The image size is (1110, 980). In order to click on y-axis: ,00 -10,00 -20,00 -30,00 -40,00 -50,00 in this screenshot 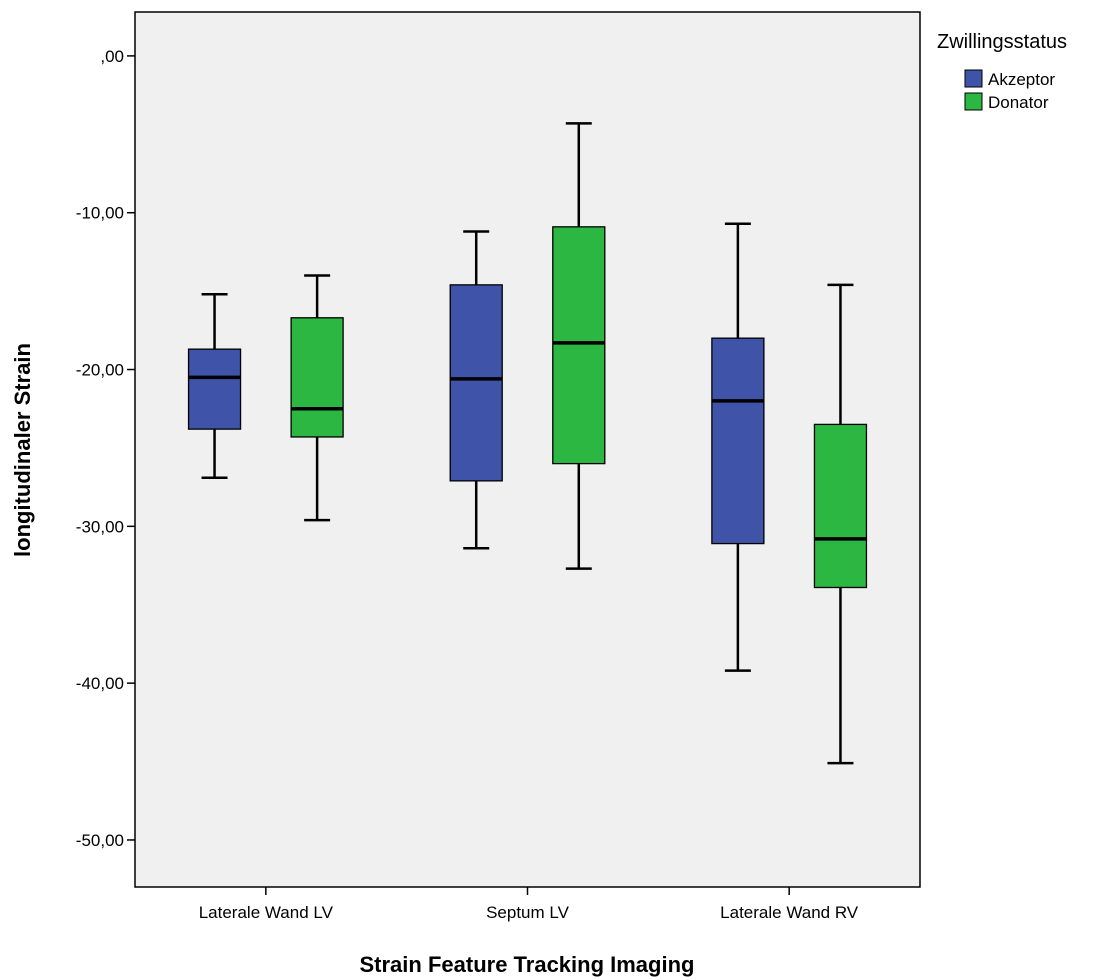, I will do `click(105, 448)`.